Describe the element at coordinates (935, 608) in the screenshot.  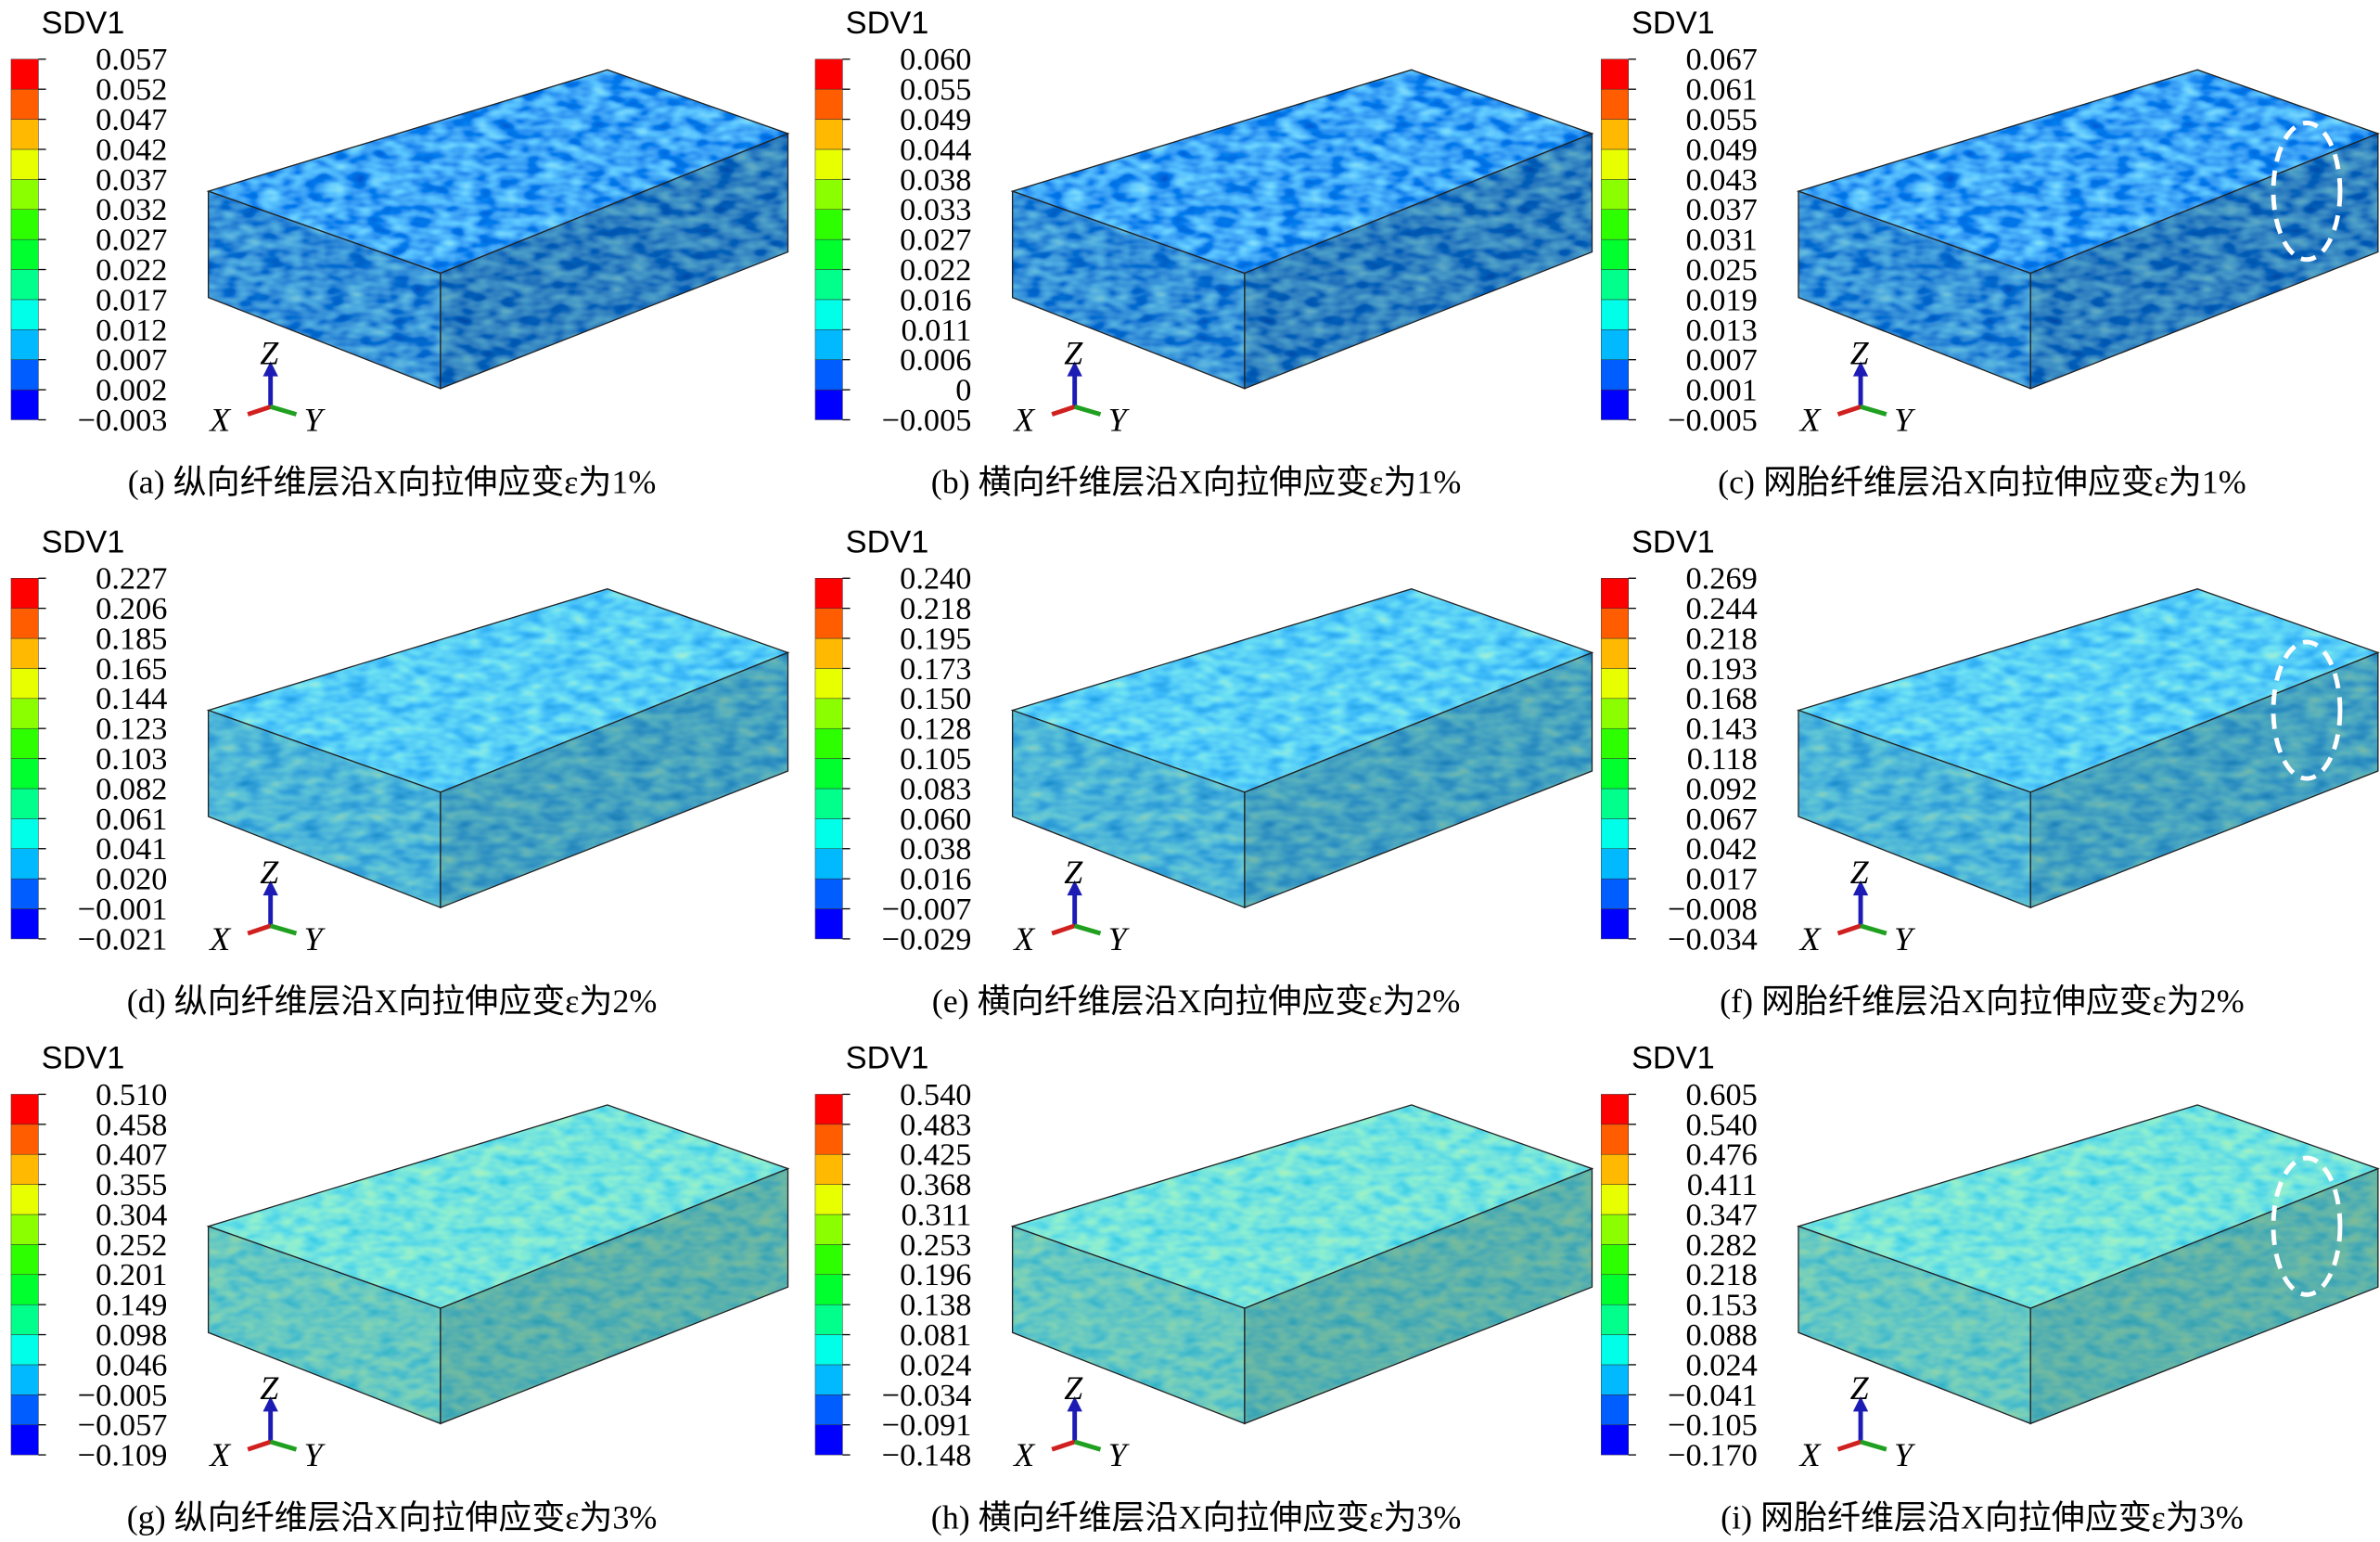
I see `legend-label: 0.218` at that location.